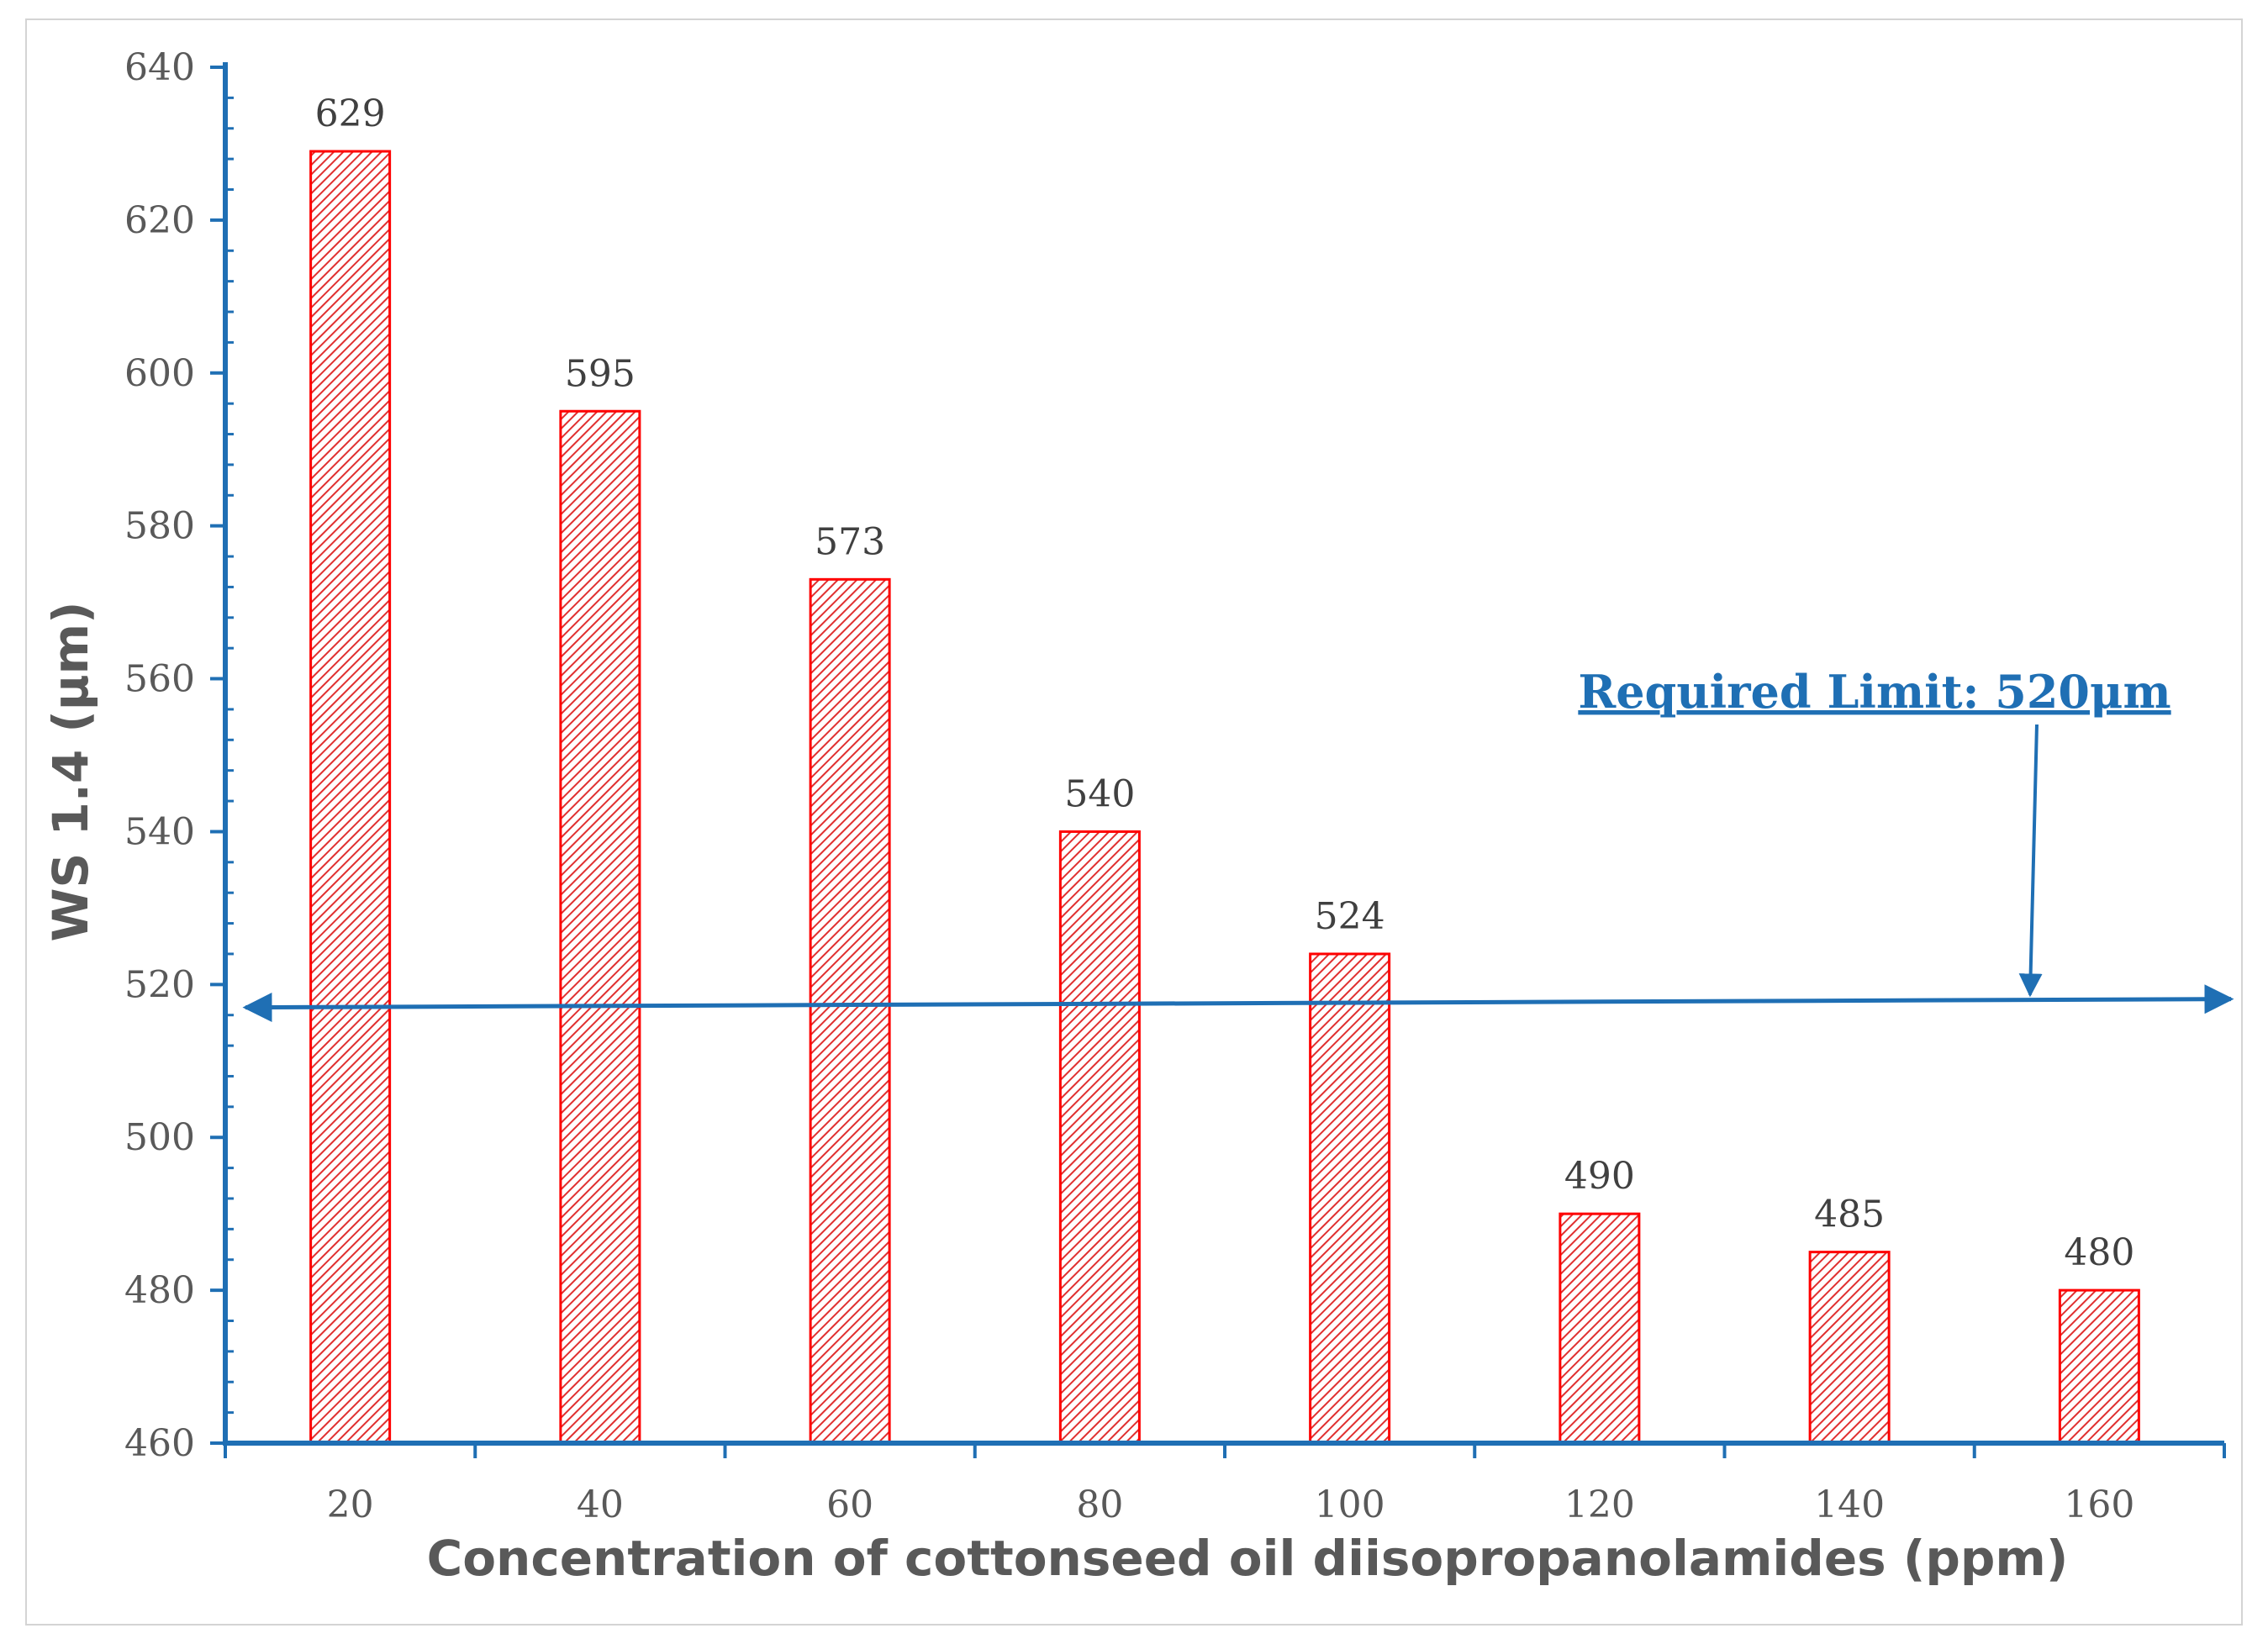 The height and width of the screenshot is (1644, 2268). What do you see at coordinates (160, 374) in the screenshot?
I see `y-tick-label-600: 600` at bounding box center [160, 374].